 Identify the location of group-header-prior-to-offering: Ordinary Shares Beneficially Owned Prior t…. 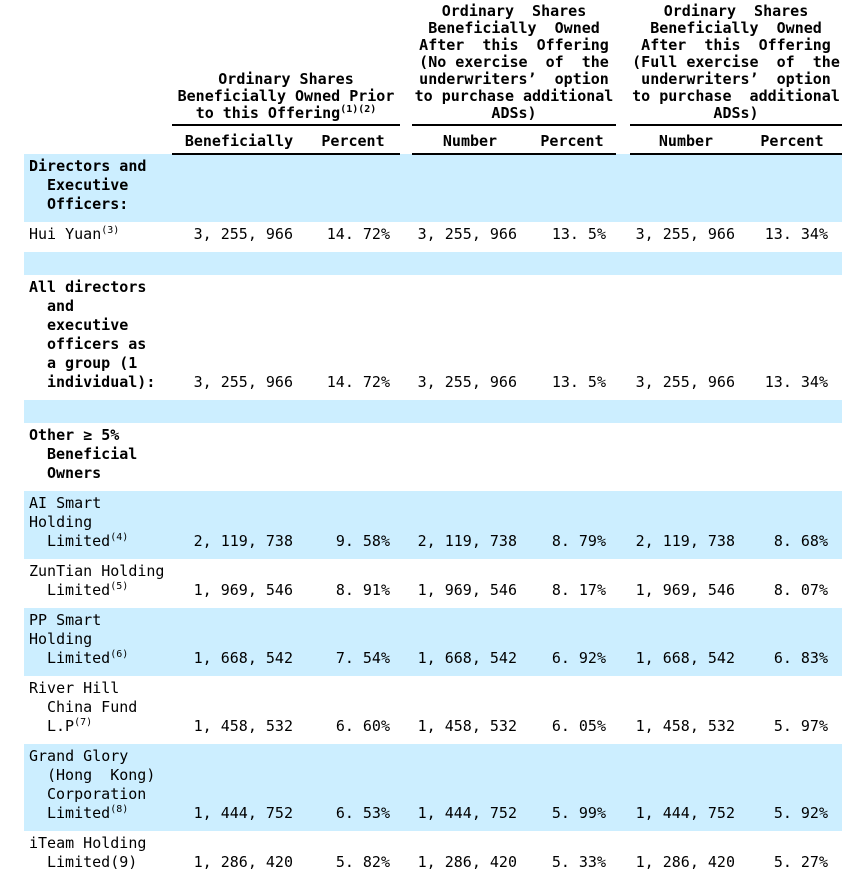
(286, 64).